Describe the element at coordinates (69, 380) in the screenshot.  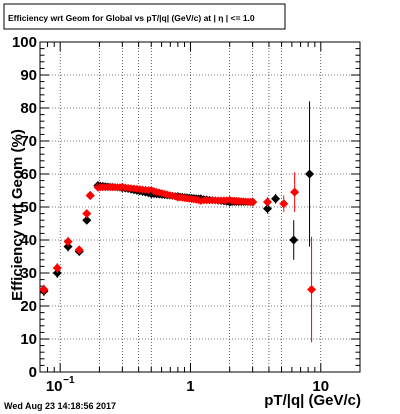
I see `x-tick-label-exponent: −1` at that location.